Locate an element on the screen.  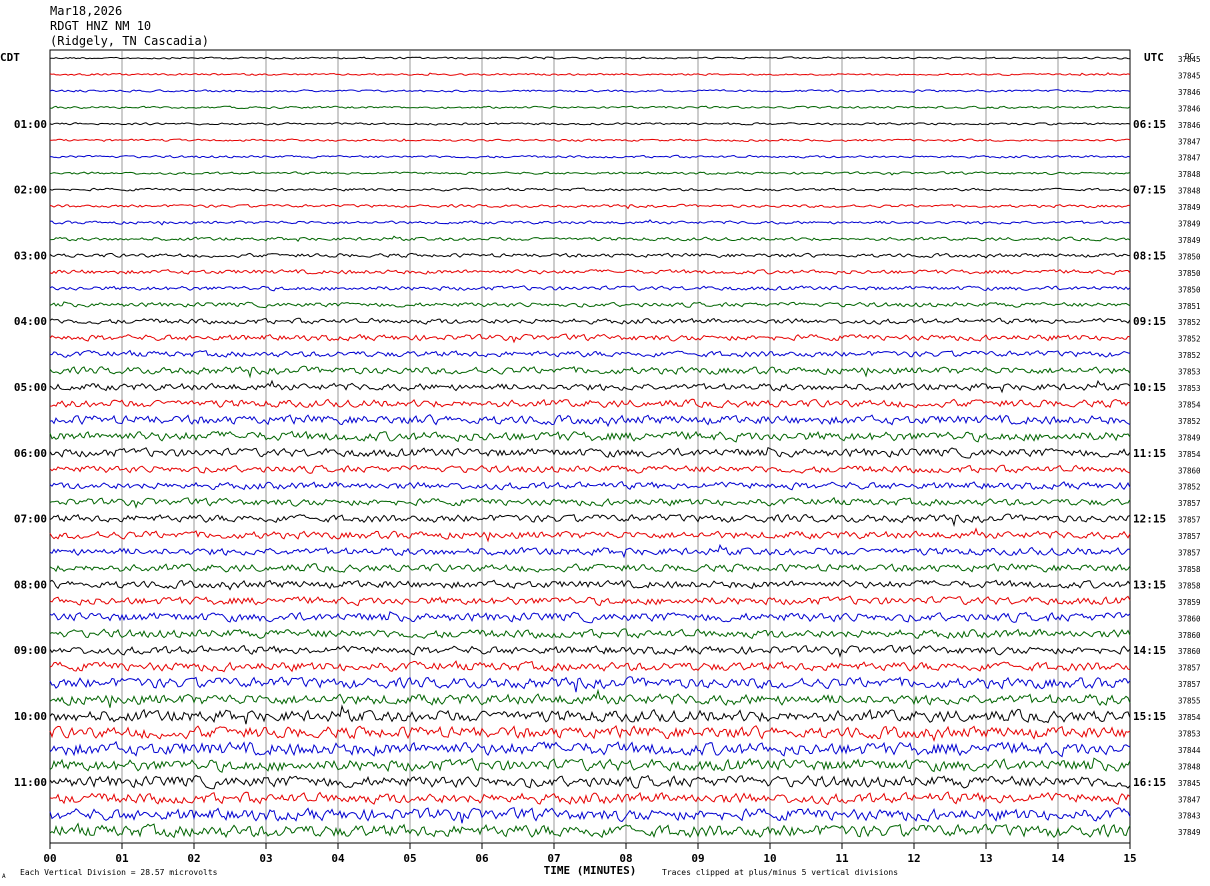
right-hour-label: 14:15 is located at coordinates (1149, 650).